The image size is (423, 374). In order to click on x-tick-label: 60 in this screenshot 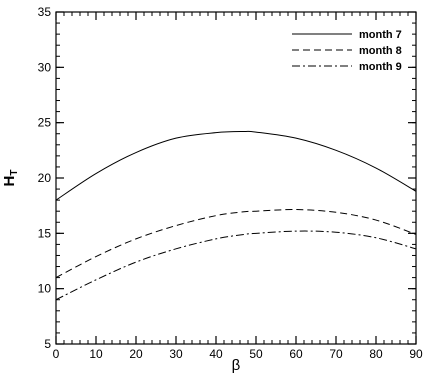, I will do `click(296, 354)`.